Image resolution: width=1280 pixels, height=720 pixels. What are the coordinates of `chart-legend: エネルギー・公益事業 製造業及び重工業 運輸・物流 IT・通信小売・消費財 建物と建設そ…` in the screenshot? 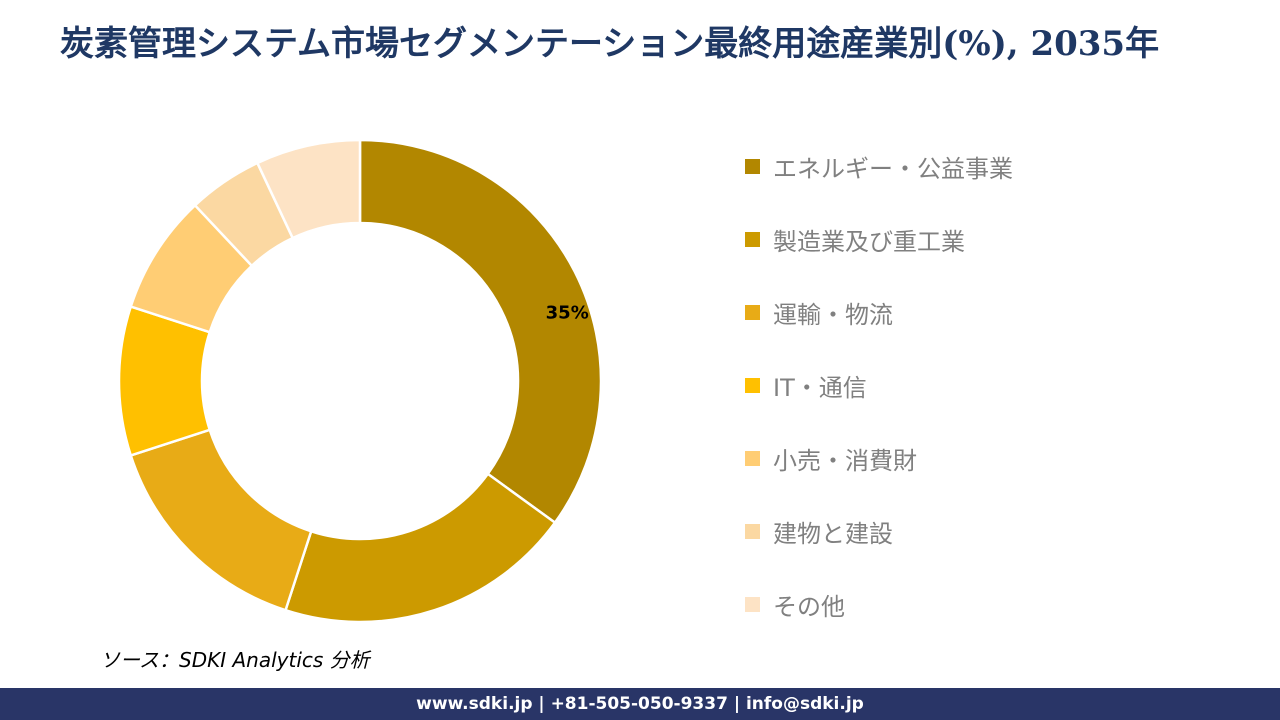 It's located at (879, 386).